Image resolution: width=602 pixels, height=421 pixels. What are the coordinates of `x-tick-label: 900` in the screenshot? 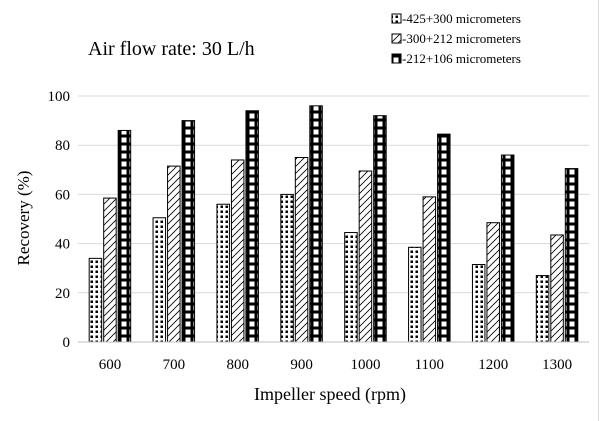 It's located at (301, 365).